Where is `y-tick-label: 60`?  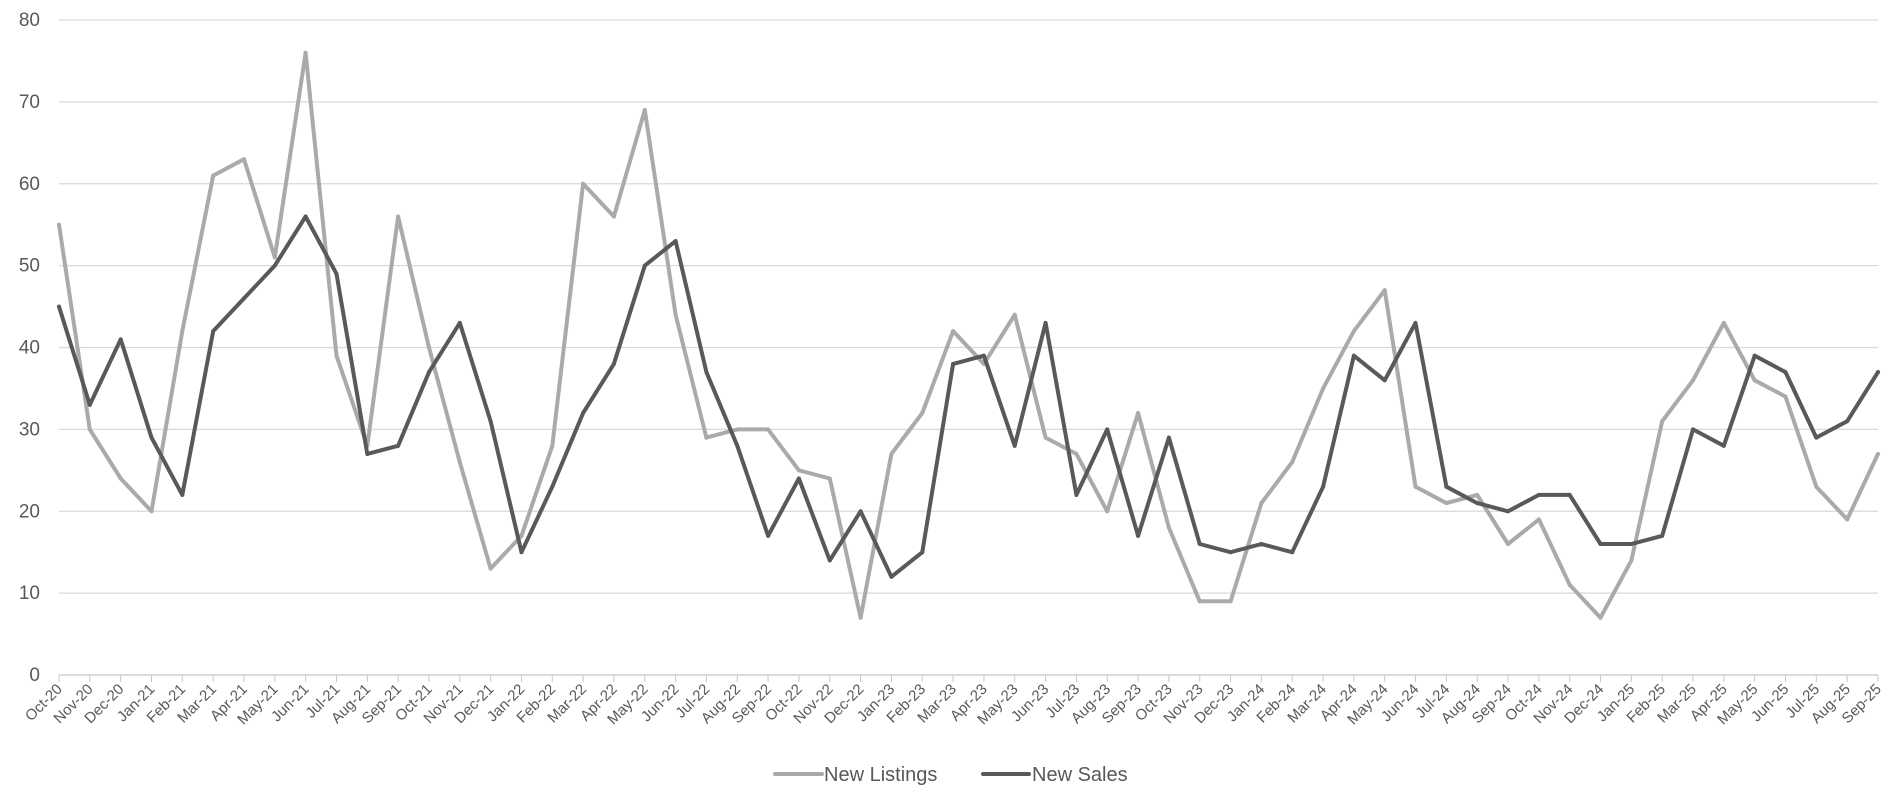 y-tick-label: 60 is located at coordinates (29, 184).